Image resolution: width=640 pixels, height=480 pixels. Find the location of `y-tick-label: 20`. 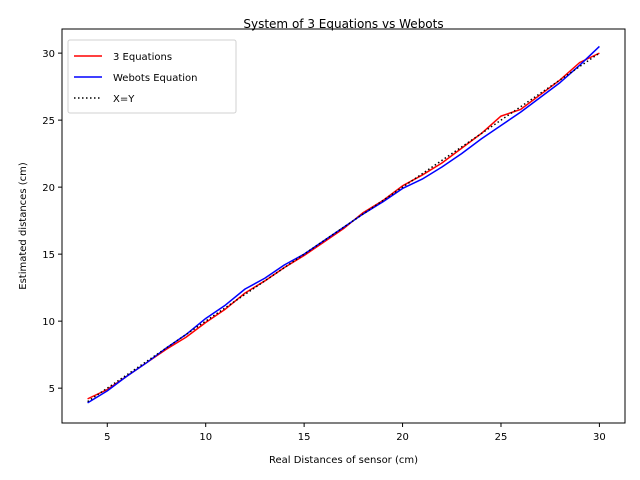

y-tick-label: 20 is located at coordinates (48, 188).